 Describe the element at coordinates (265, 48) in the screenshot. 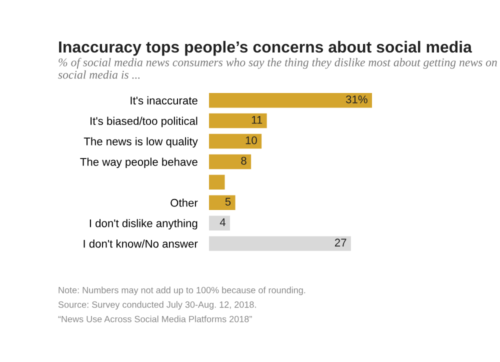

I see `chart-title: Inaccuracy tops people’s concerns about social media` at that location.